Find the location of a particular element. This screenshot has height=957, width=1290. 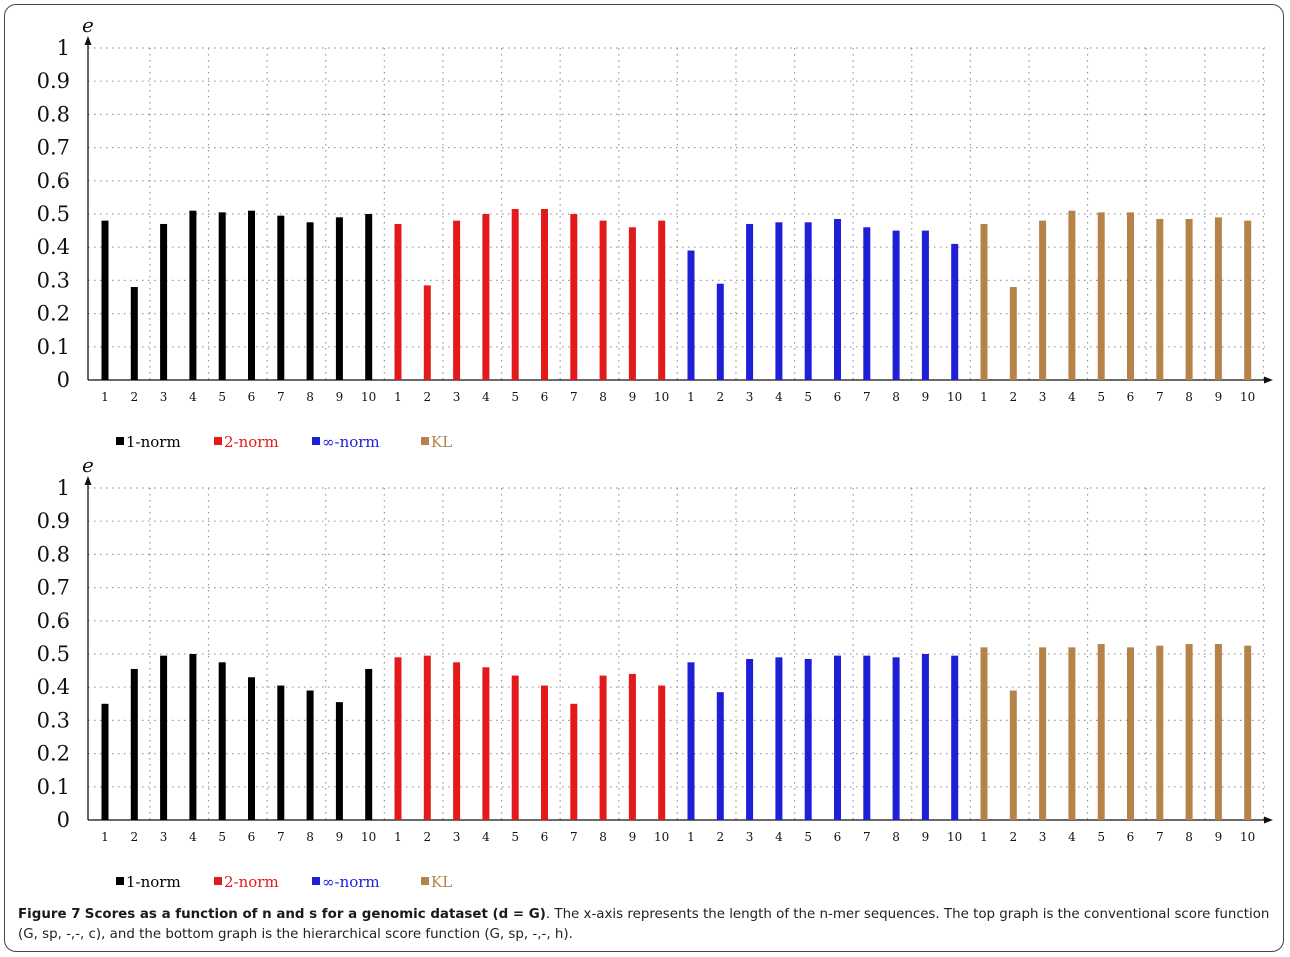

y-axis-arrow is located at coordinates (88, 480).